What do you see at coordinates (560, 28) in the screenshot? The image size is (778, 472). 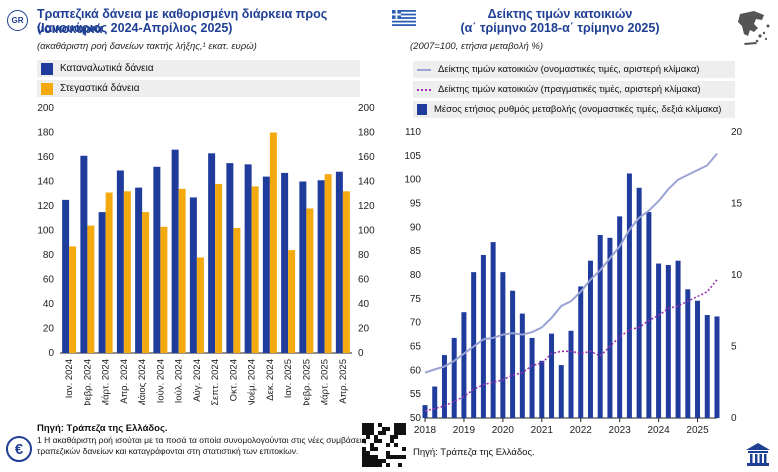 I see `right-chart-subtitle: (α΄ τρίμηνο 2018-α΄ τρίμηνο 2025)` at bounding box center [560, 28].